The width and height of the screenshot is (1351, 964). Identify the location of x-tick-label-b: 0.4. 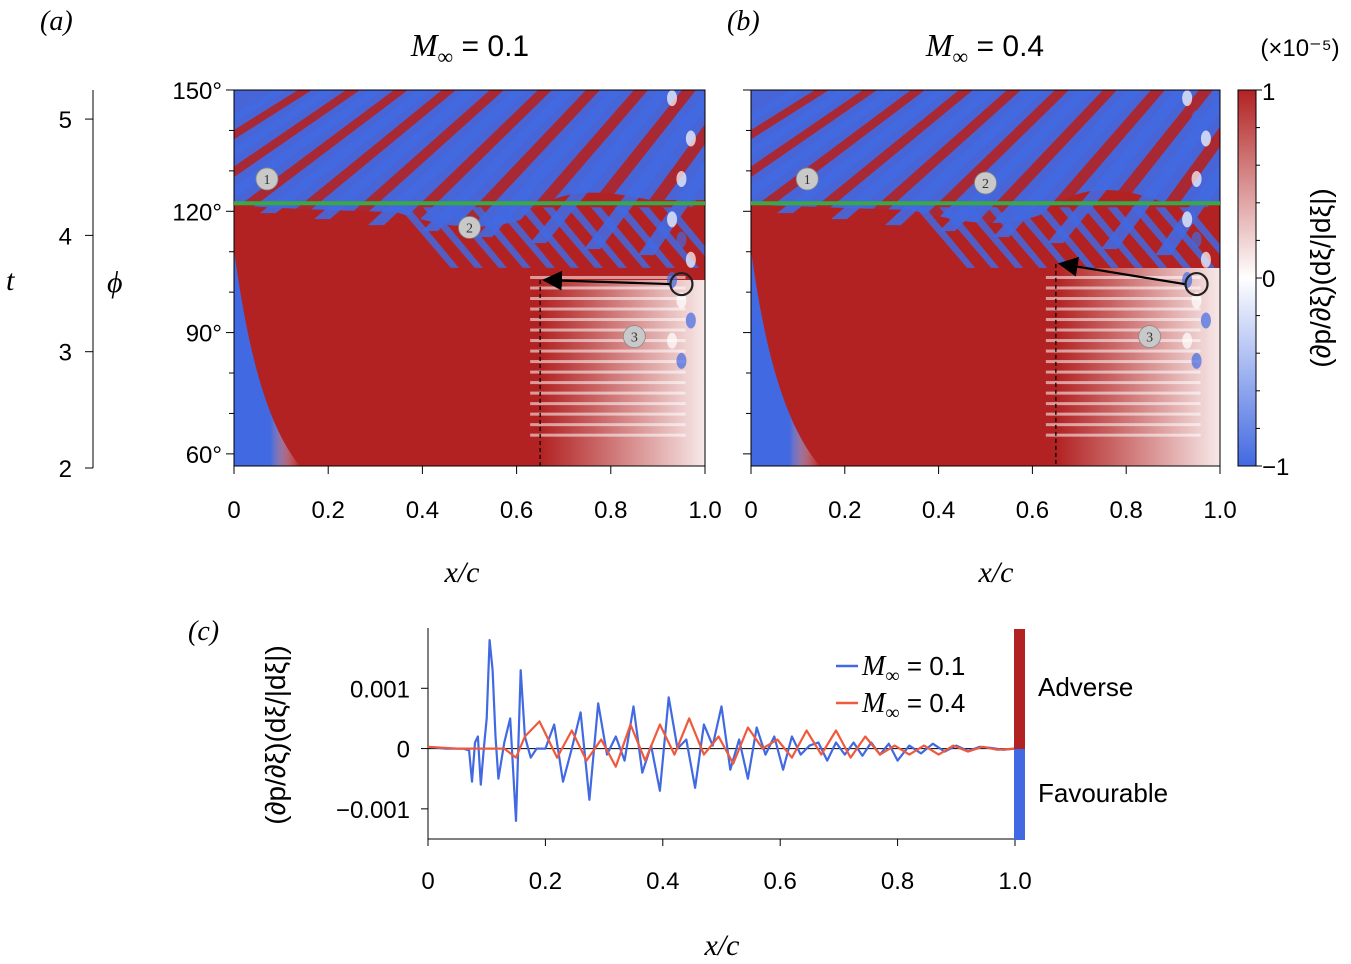
(938, 510).